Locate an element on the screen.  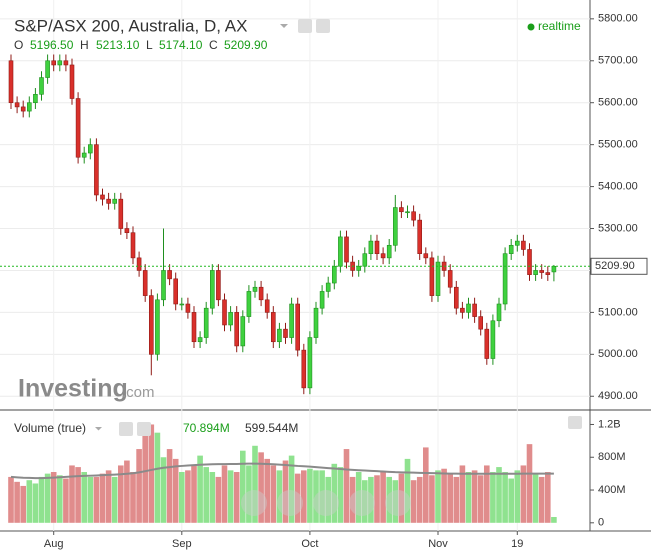
y-tick-label: 5700.00 is located at coordinates (618, 61).